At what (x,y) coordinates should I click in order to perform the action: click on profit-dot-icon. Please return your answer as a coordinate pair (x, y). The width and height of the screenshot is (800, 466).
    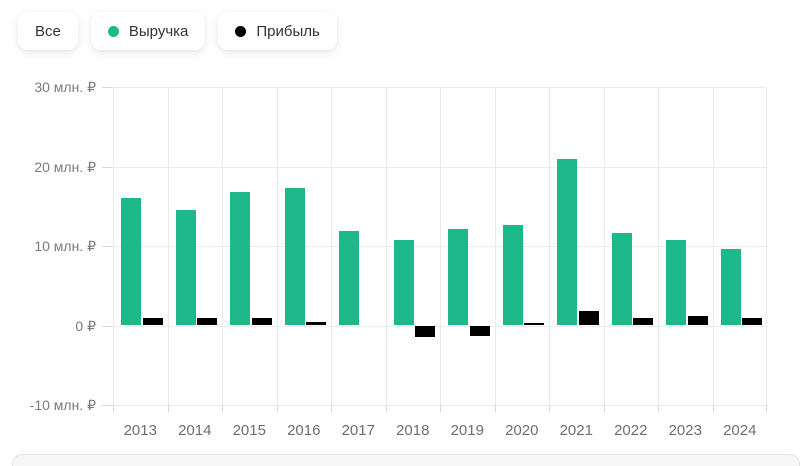
    Looking at the image, I should click on (241, 31).